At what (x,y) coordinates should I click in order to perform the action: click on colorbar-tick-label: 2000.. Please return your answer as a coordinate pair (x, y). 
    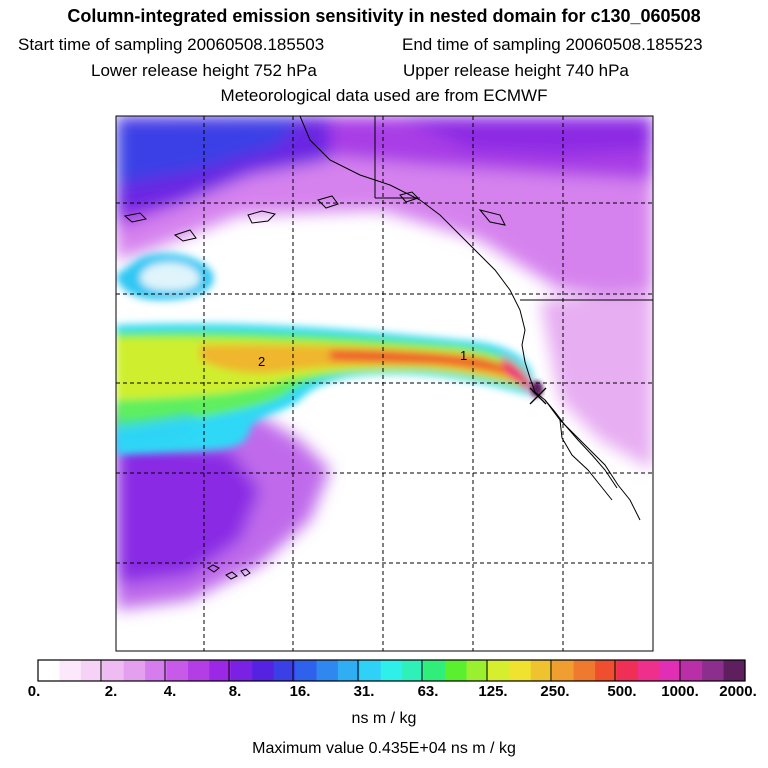
    Looking at the image, I should click on (738, 691).